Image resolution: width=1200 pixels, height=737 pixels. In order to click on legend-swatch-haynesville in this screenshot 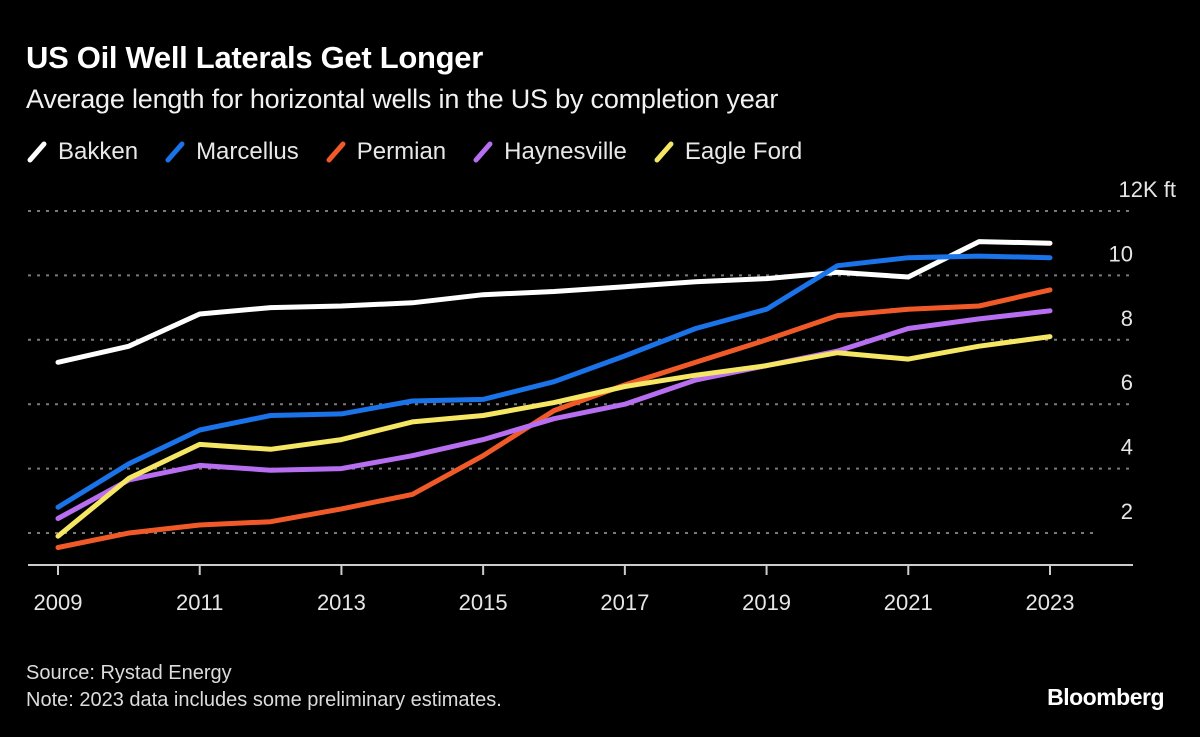, I will do `click(483, 152)`.